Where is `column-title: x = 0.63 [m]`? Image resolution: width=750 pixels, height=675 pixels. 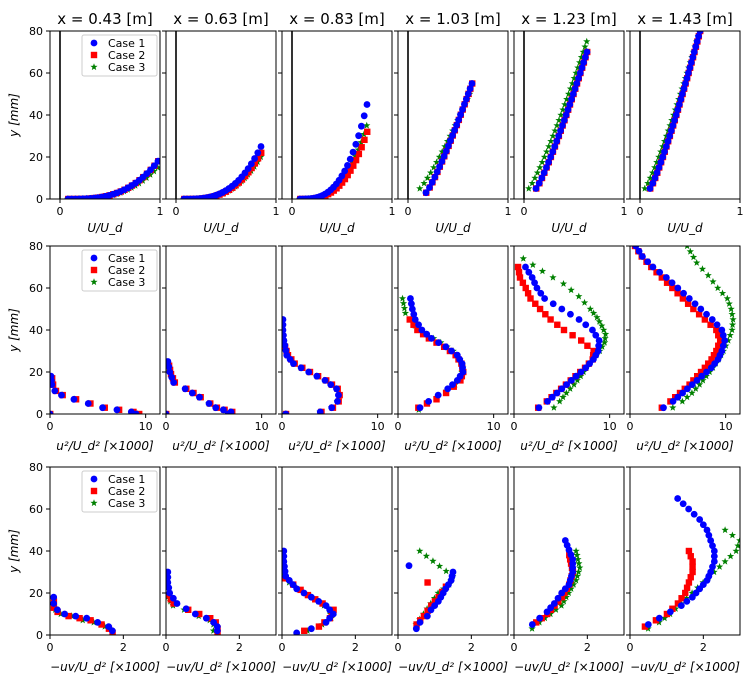 column-title: x = 0.63 [m] is located at coordinates (220, 19).